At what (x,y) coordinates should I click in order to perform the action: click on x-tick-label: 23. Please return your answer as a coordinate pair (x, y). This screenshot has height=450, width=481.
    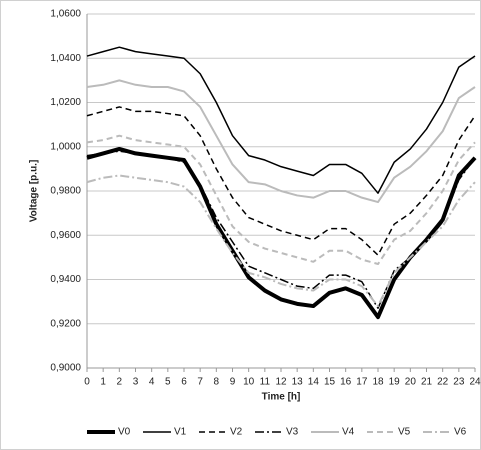
    Looking at the image, I should click on (459, 382).